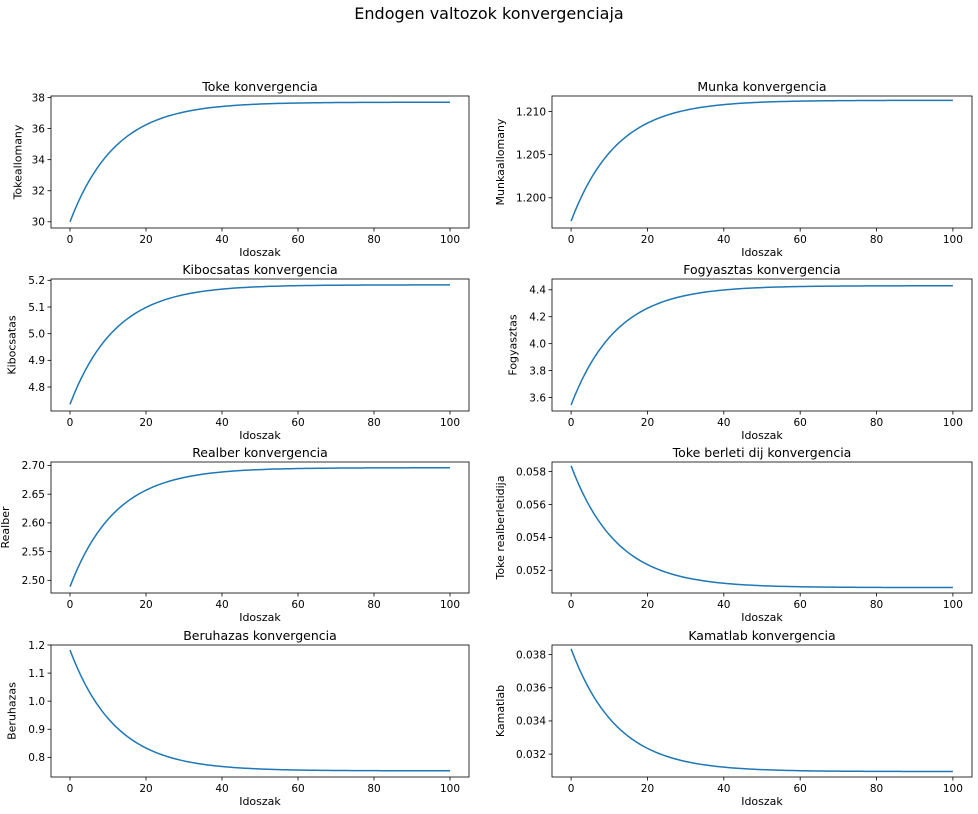  Describe the element at coordinates (500, 161) in the screenshot. I see `y-axis-label: Munkaallomany` at that location.